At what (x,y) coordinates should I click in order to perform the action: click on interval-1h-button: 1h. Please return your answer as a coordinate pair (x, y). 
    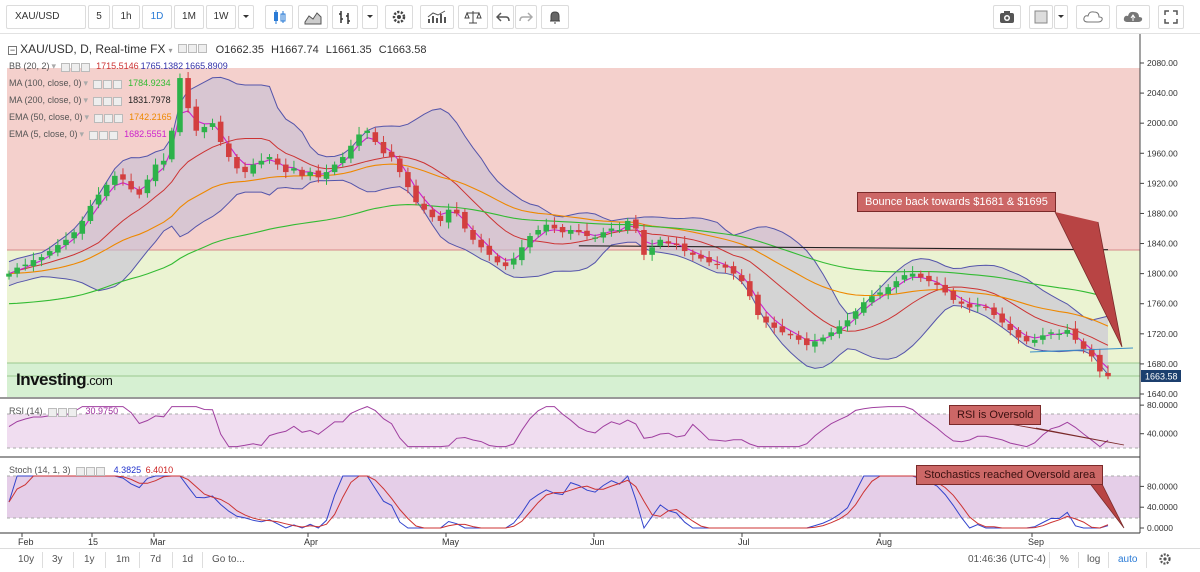
    Looking at the image, I should click on (126, 17).